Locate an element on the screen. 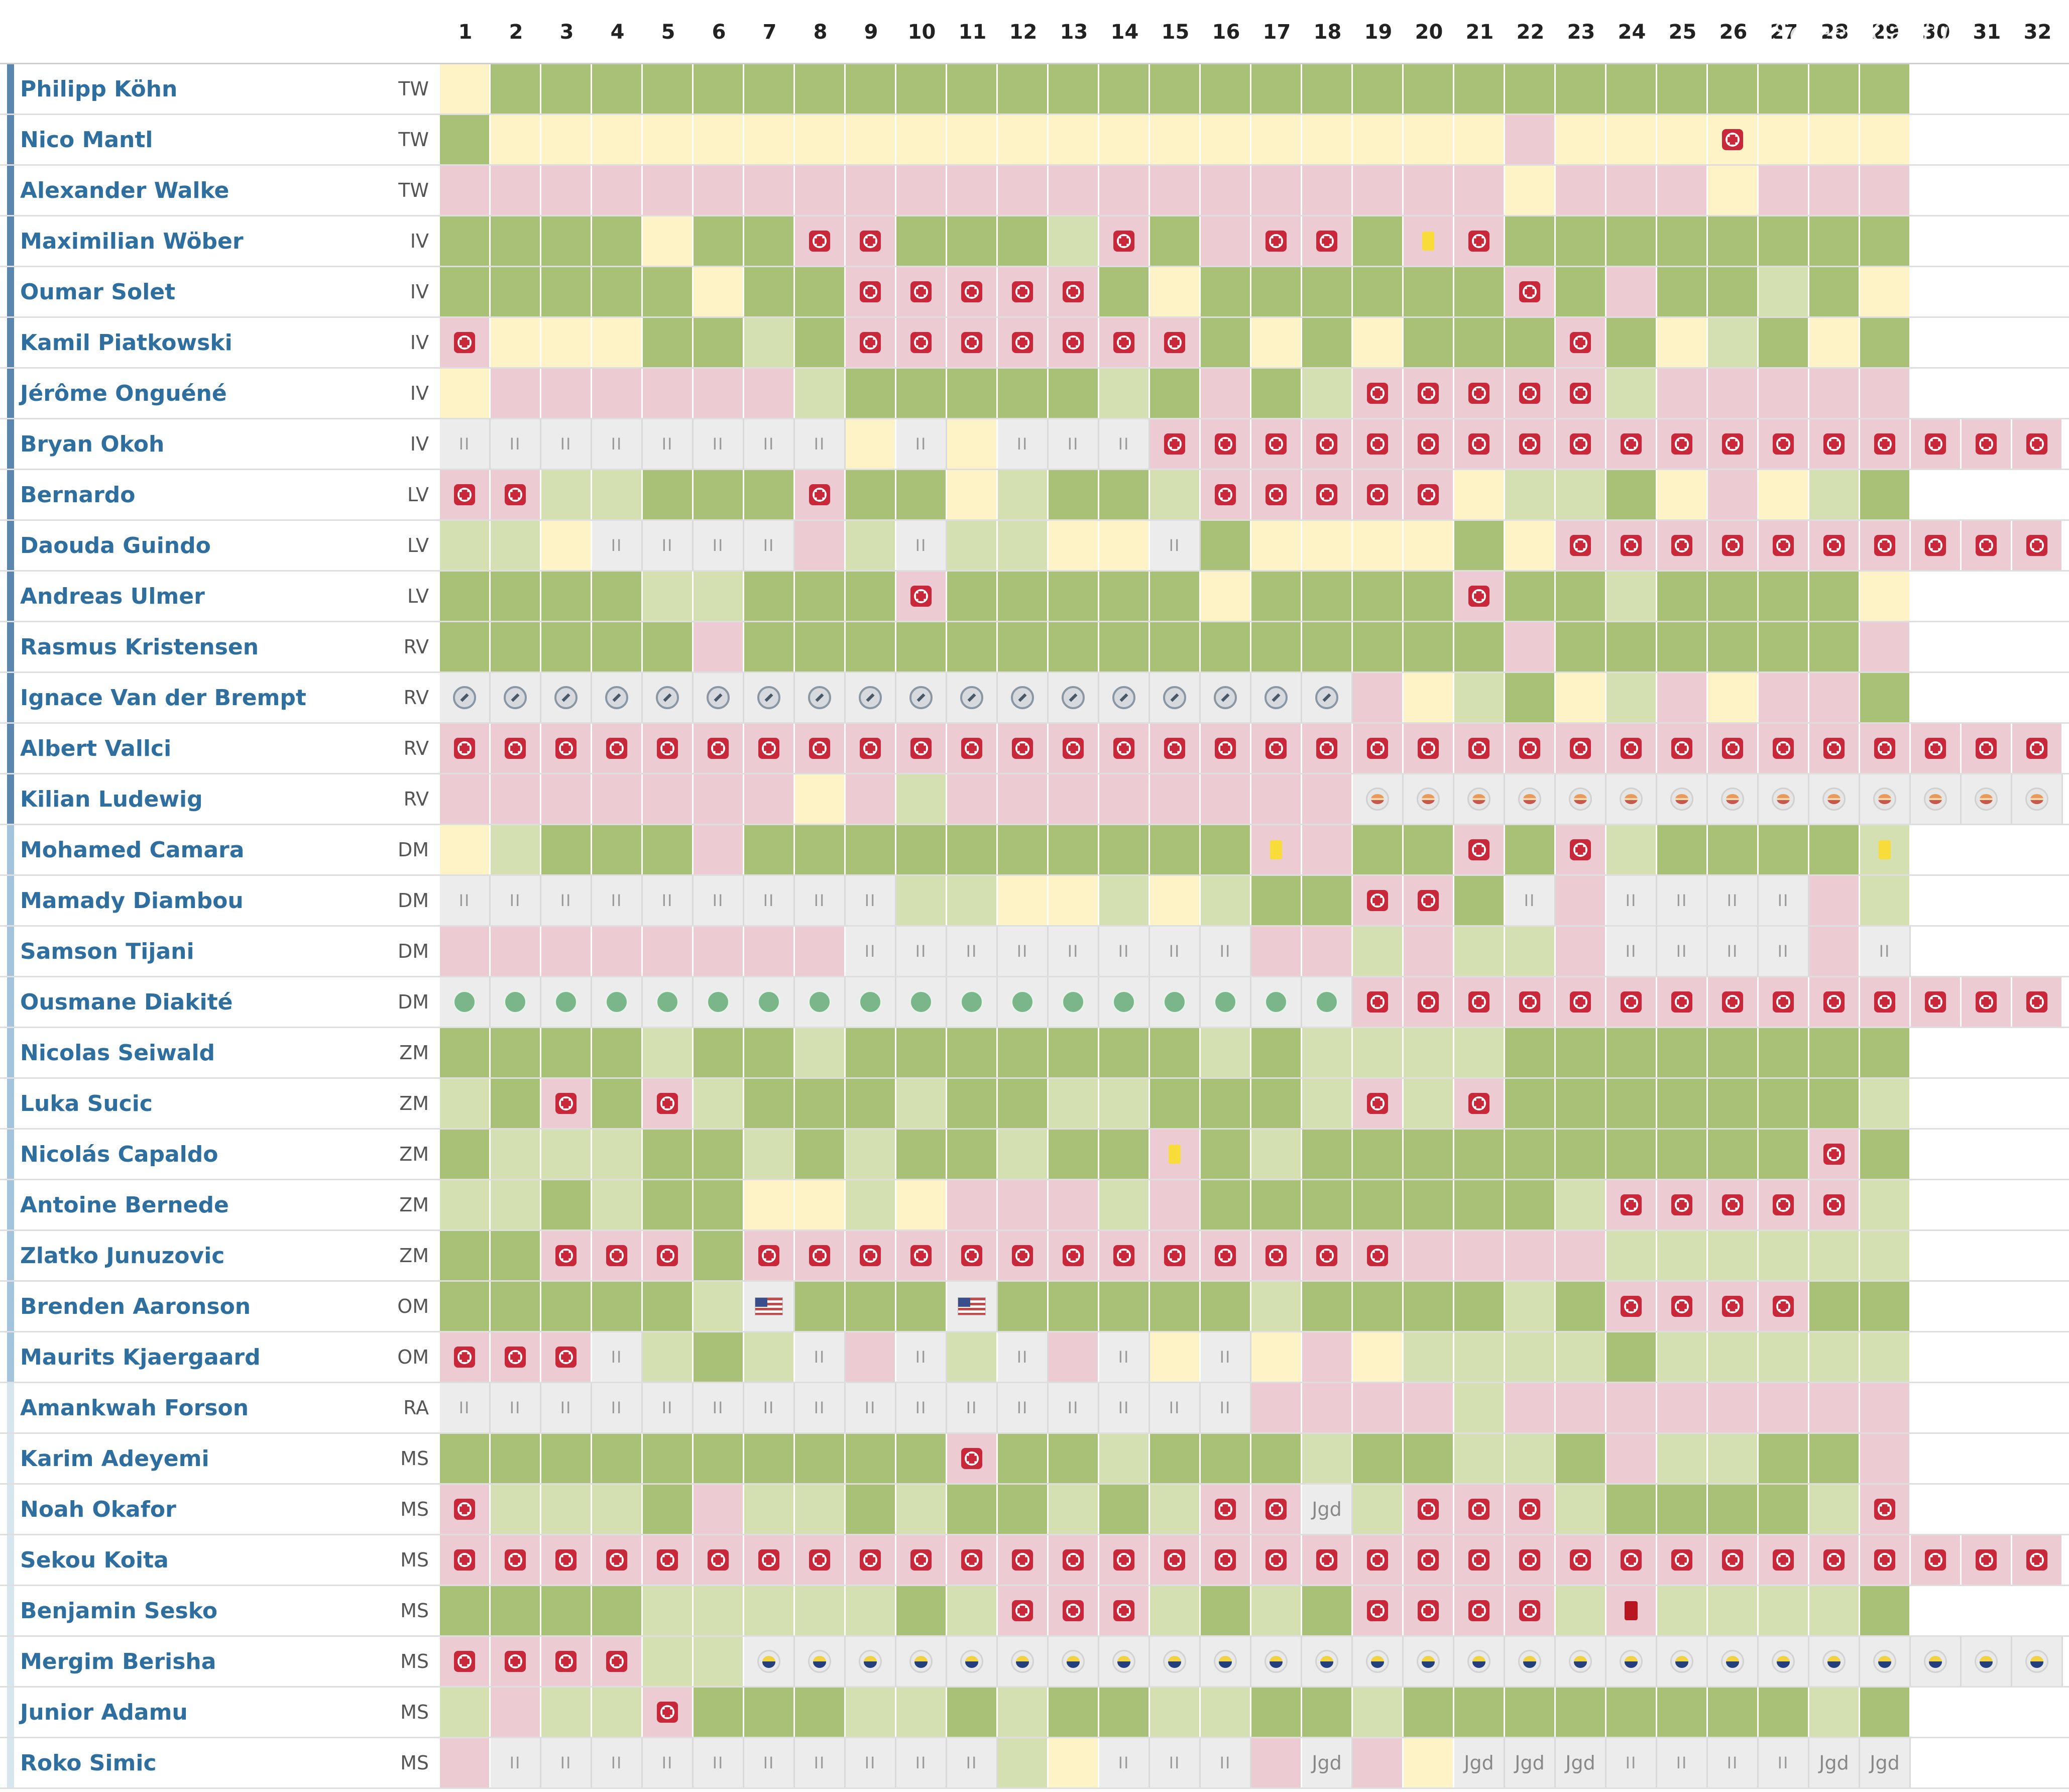 The image size is (2069, 1792). matchday-header: 32 is located at coordinates (2037, 32).